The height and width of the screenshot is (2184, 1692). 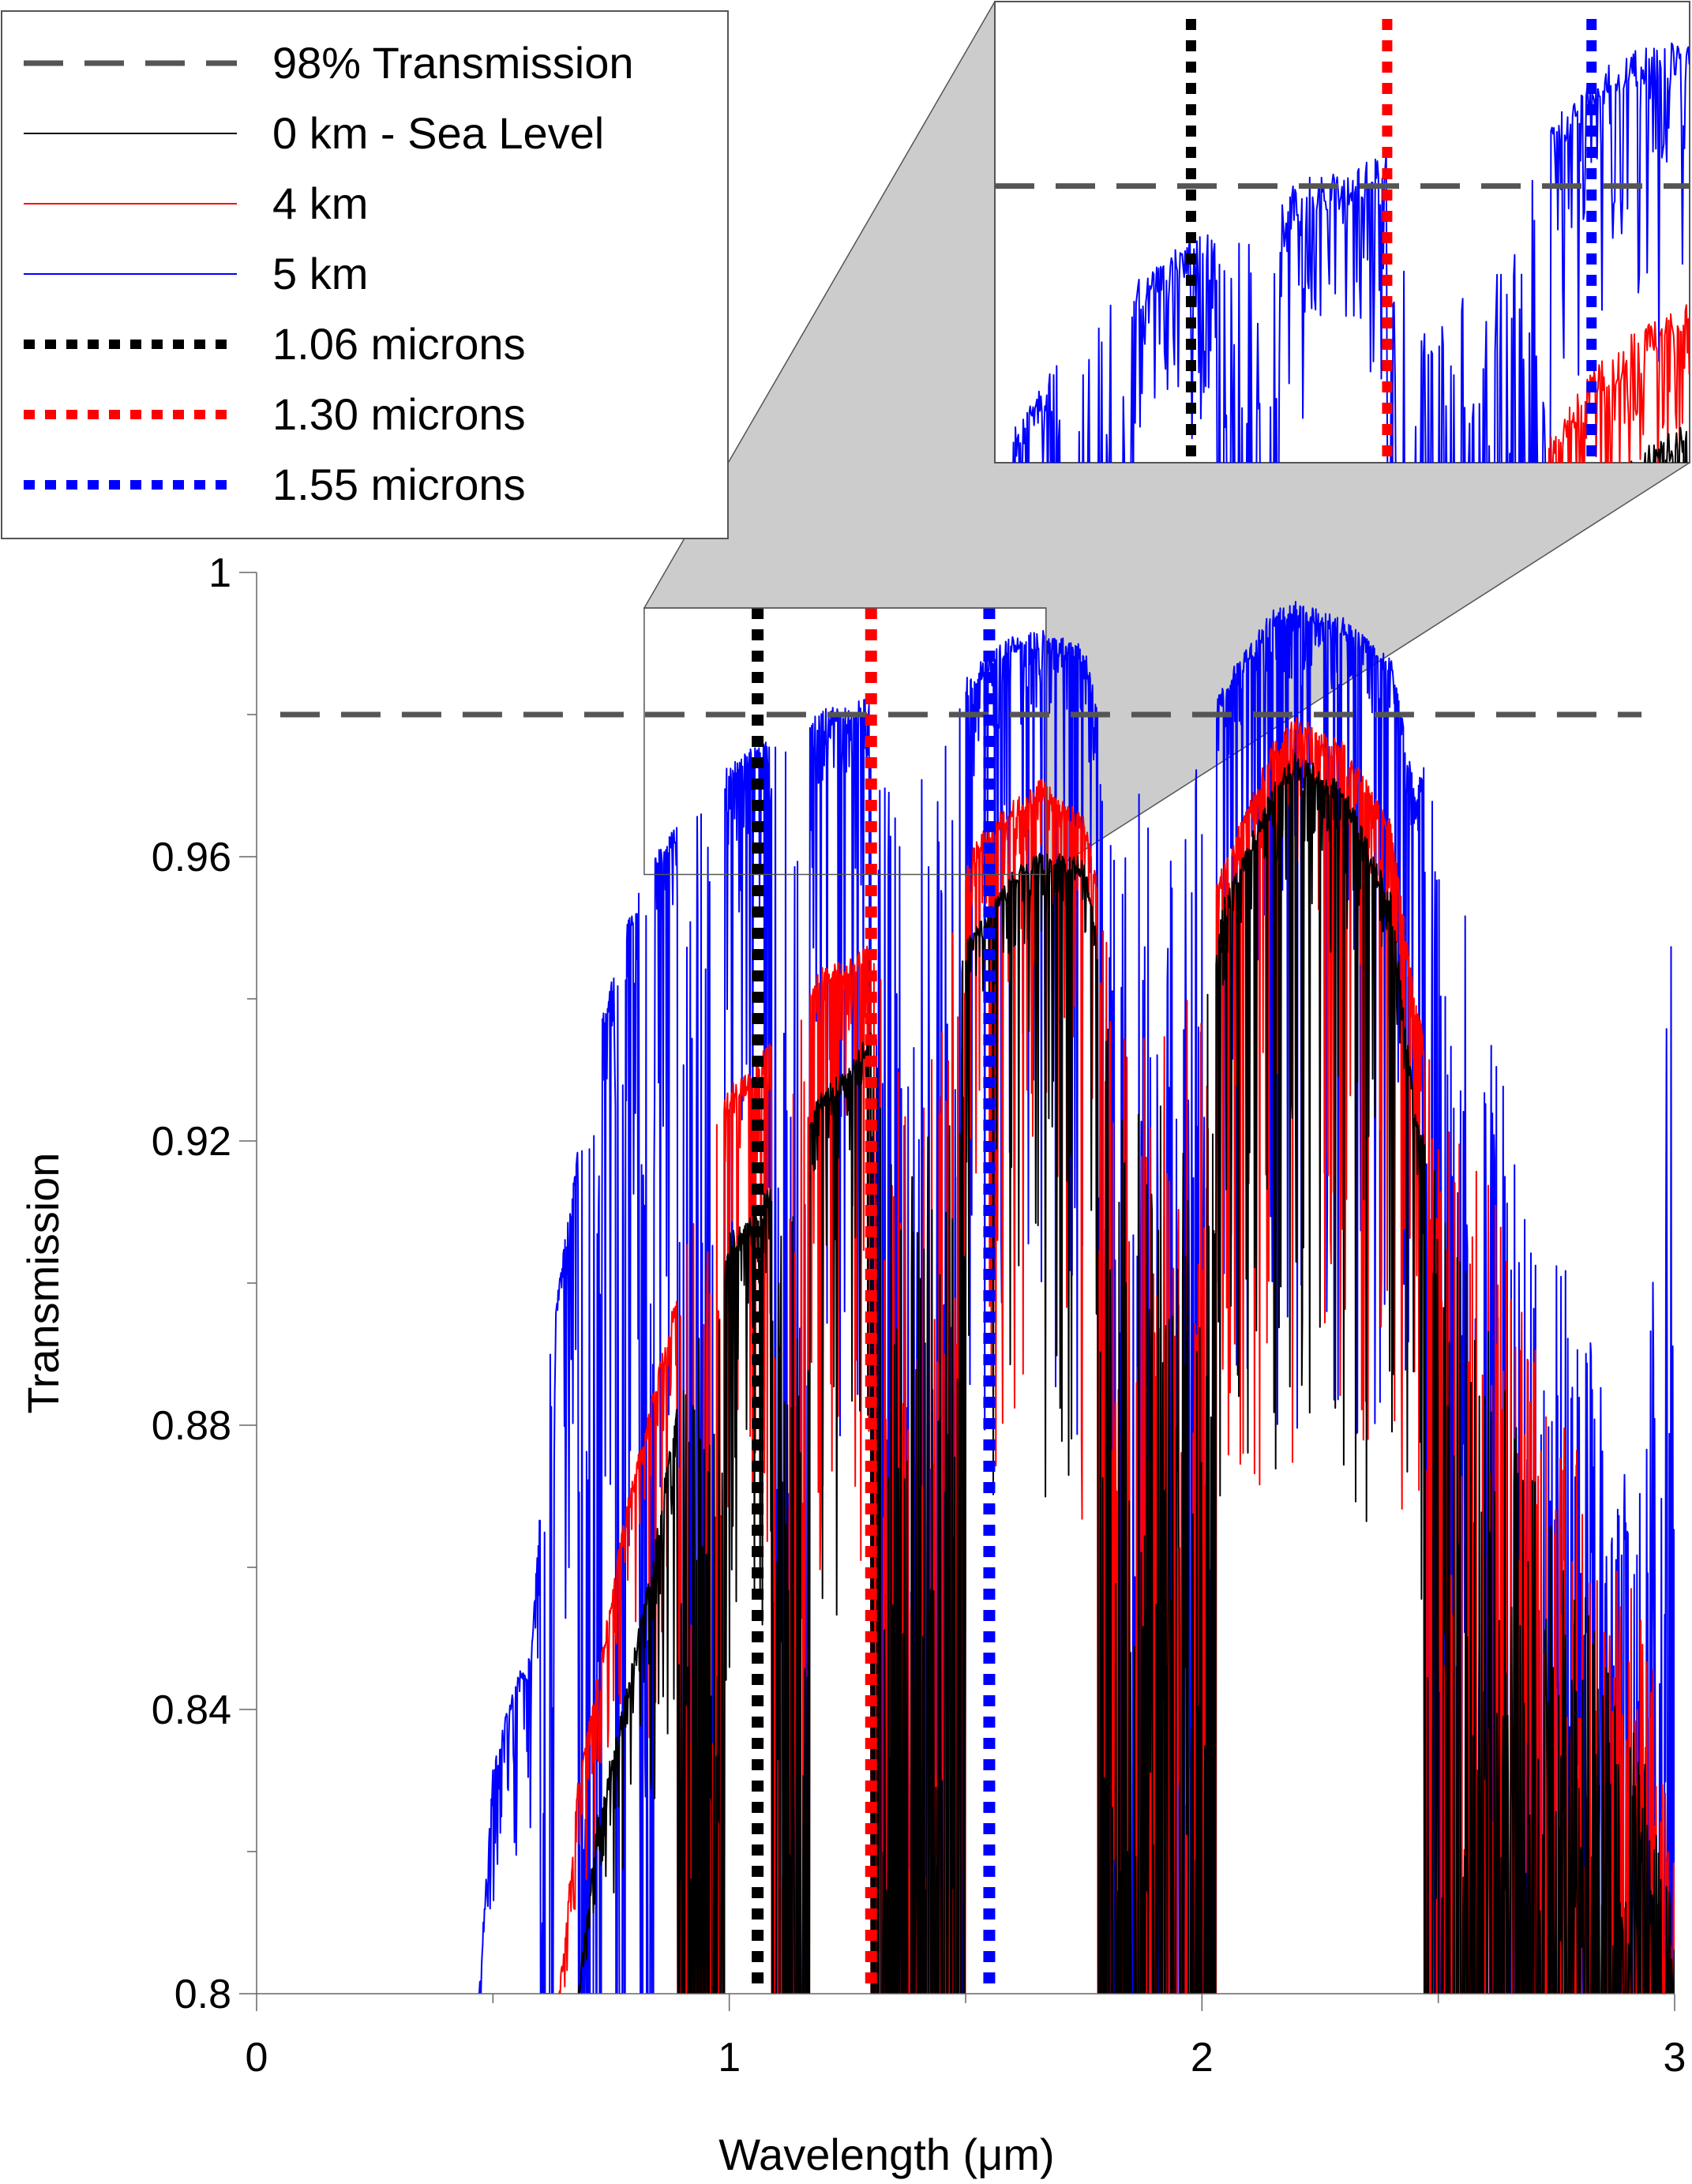 What do you see at coordinates (219, 573) in the screenshot?
I see `y-tick-label: 1` at bounding box center [219, 573].